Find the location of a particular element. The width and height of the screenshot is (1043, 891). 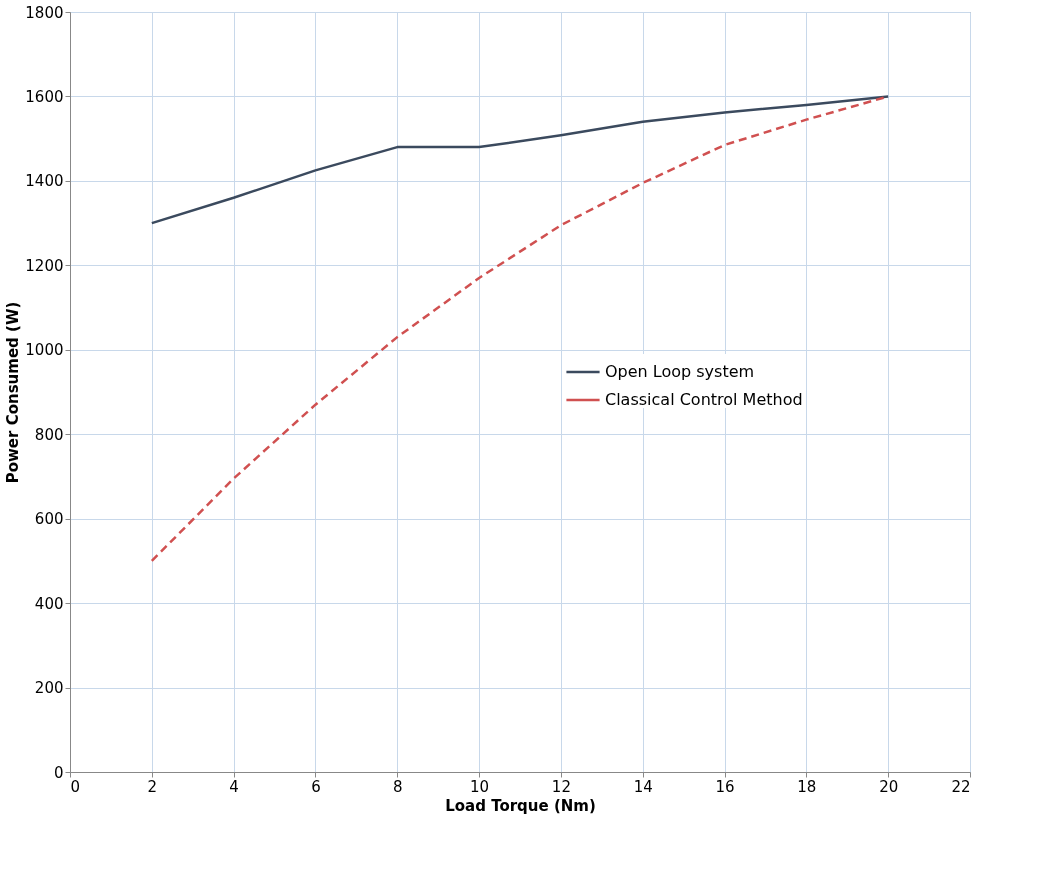

x-tick-label: 0 is located at coordinates (75, 786).